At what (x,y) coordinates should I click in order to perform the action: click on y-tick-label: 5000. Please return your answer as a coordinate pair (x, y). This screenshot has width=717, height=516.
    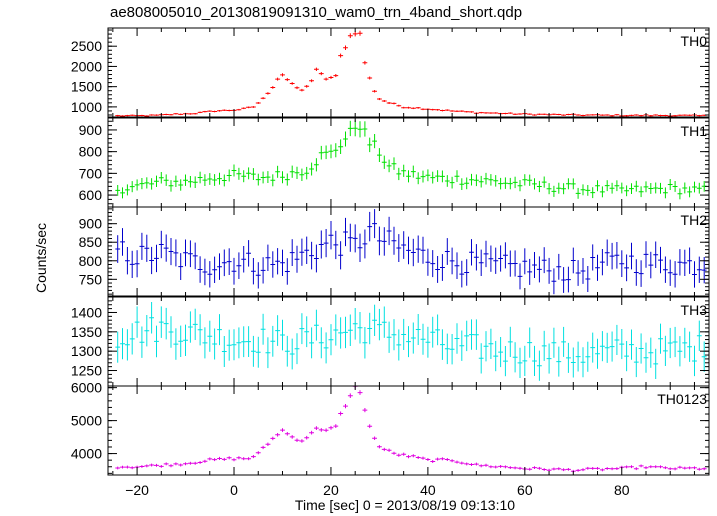
    Looking at the image, I should click on (86, 421).